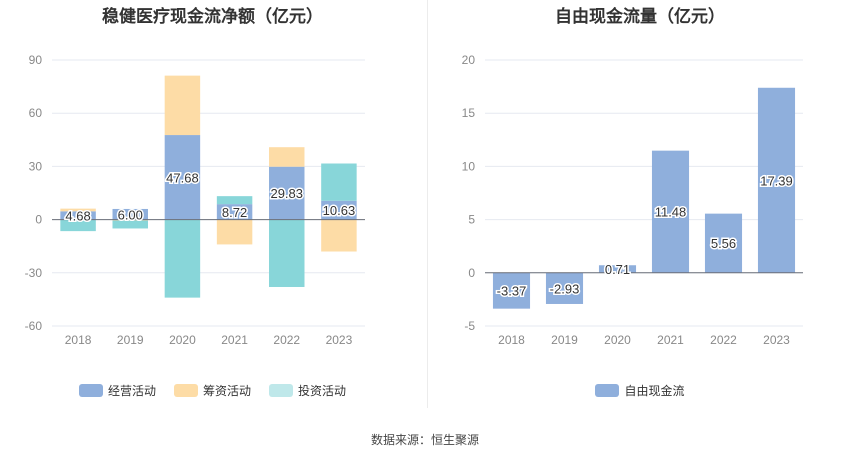  What do you see at coordinates (212, 17) in the screenshot?
I see `left-chart-title: 稳健医疗现金流净额（亿元）` at bounding box center [212, 17].